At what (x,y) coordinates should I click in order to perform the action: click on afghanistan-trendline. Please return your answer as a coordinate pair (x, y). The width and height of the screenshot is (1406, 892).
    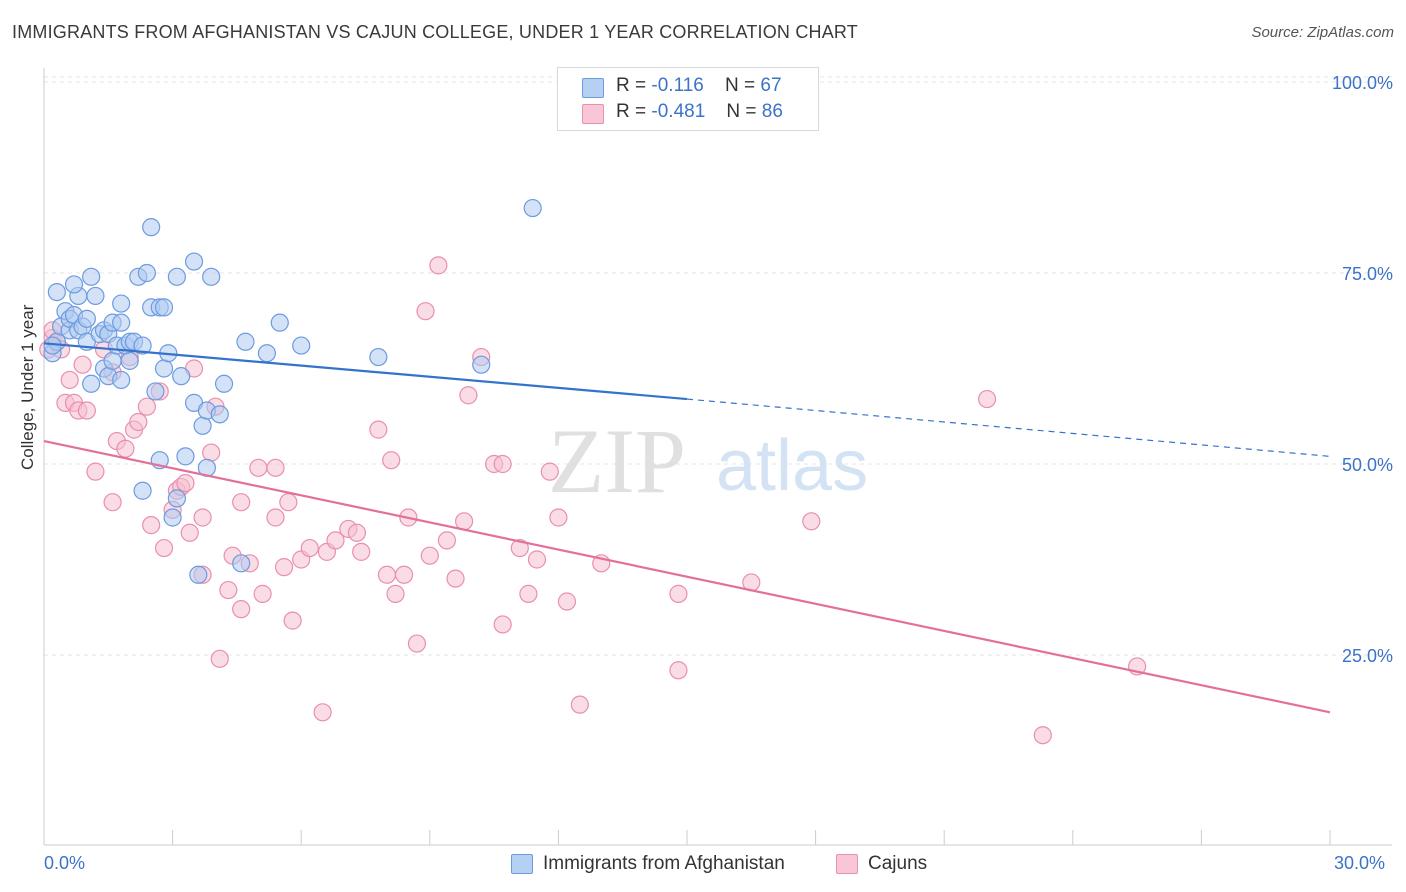
    Looking at the image, I should click on (365, 371).